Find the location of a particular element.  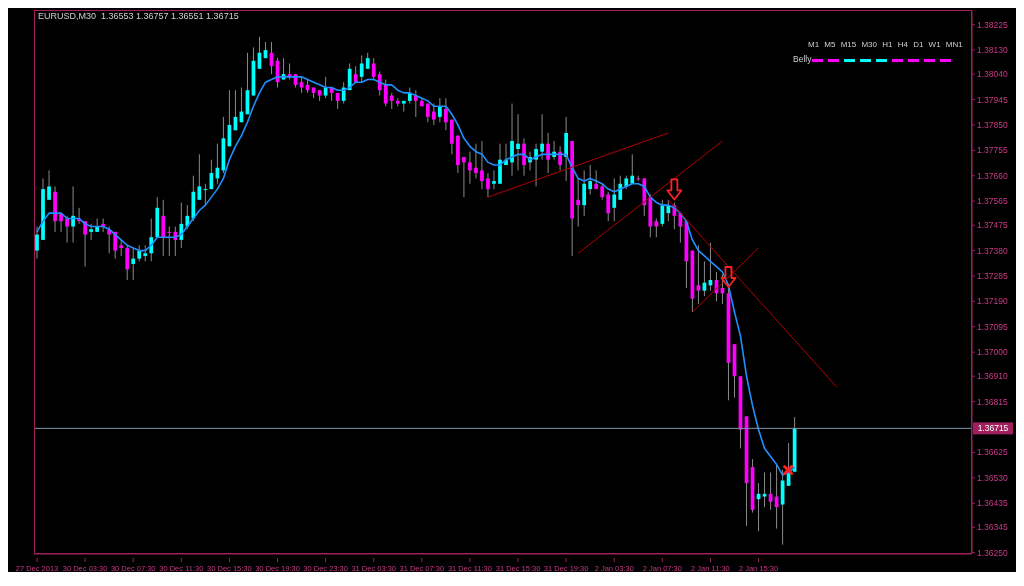

y-tick-label: 1.37000 is located at coordinates (992, 352).